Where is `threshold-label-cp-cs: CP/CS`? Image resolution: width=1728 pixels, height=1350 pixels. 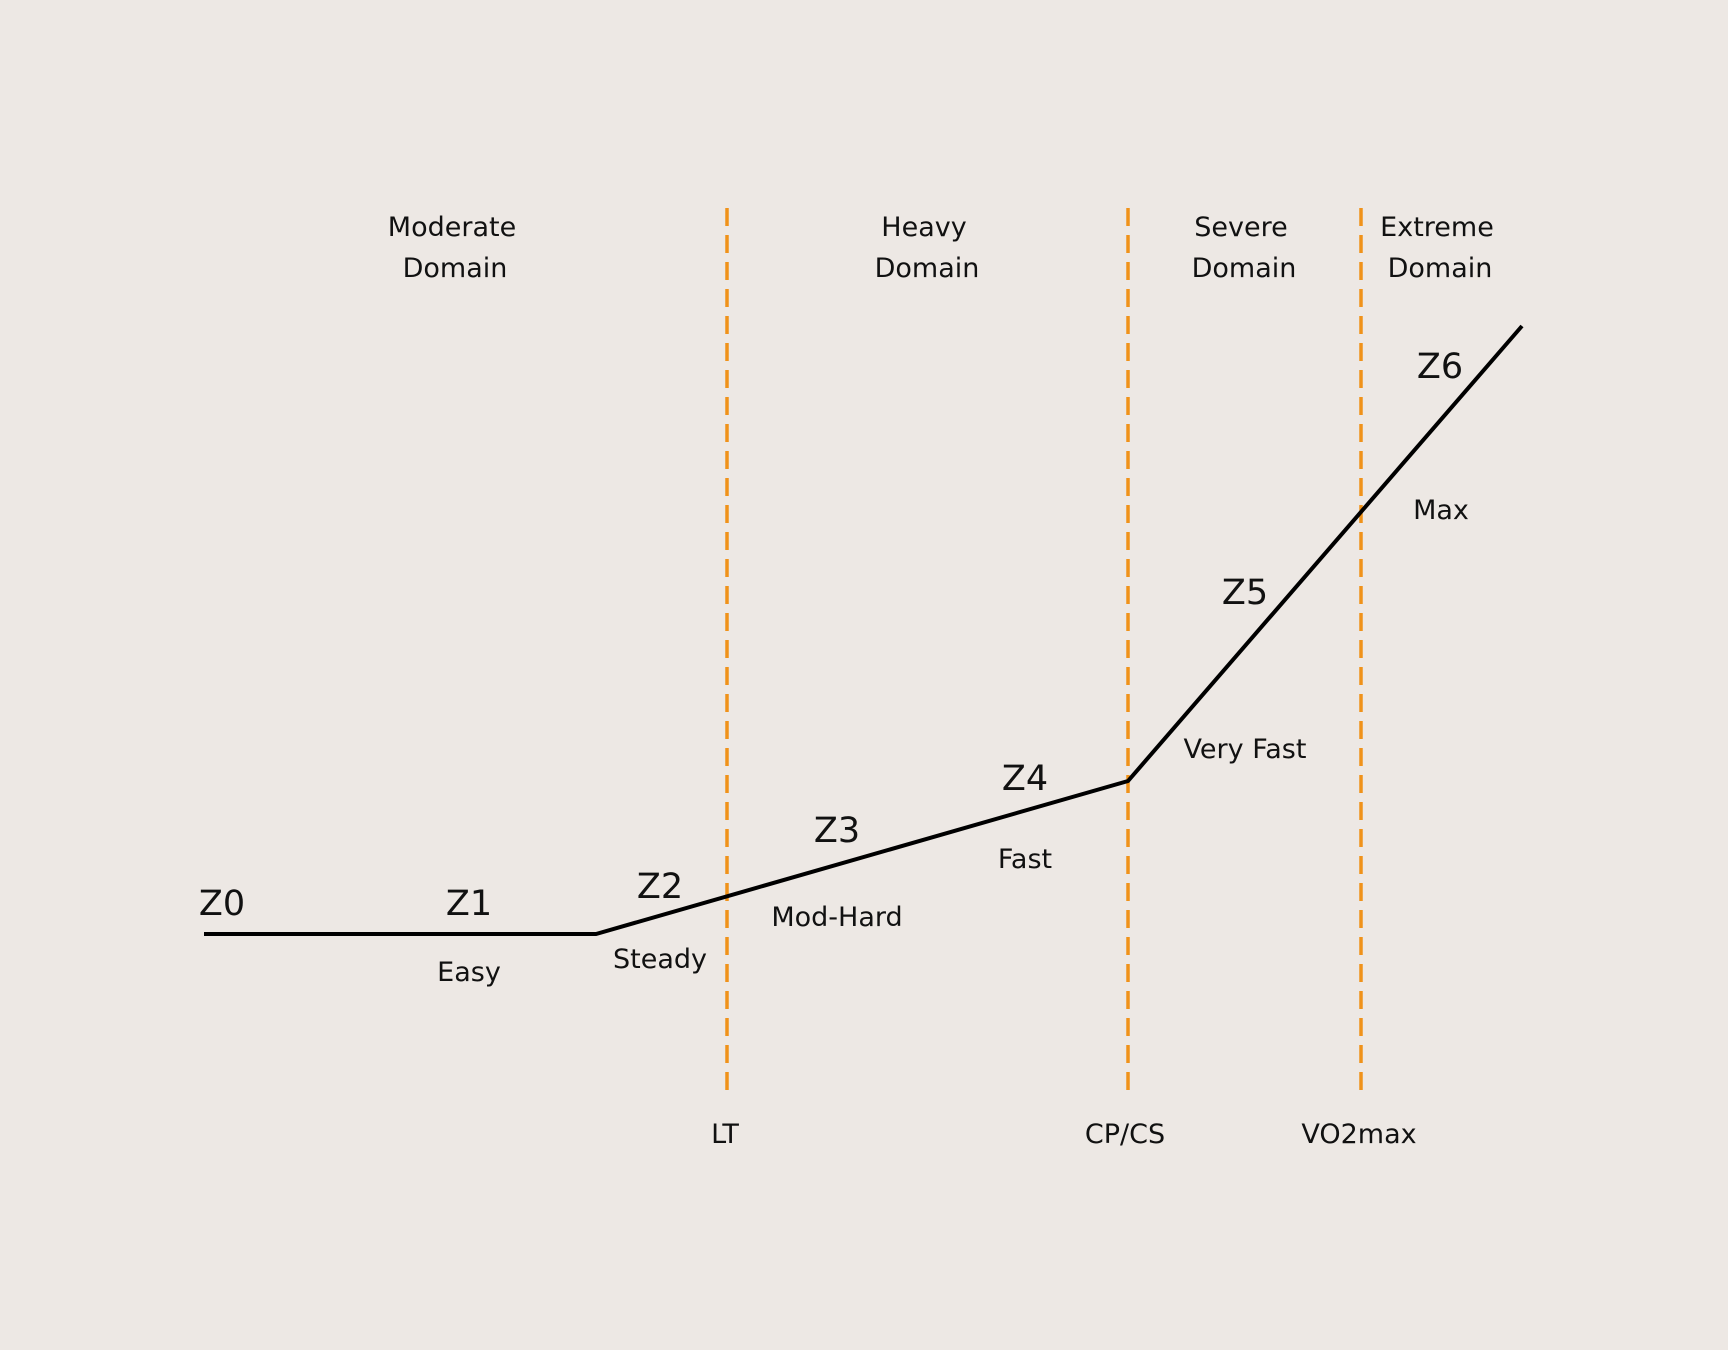
threshold-label-cp-cs: CP/CS is located at coordinates (1125, 1134).